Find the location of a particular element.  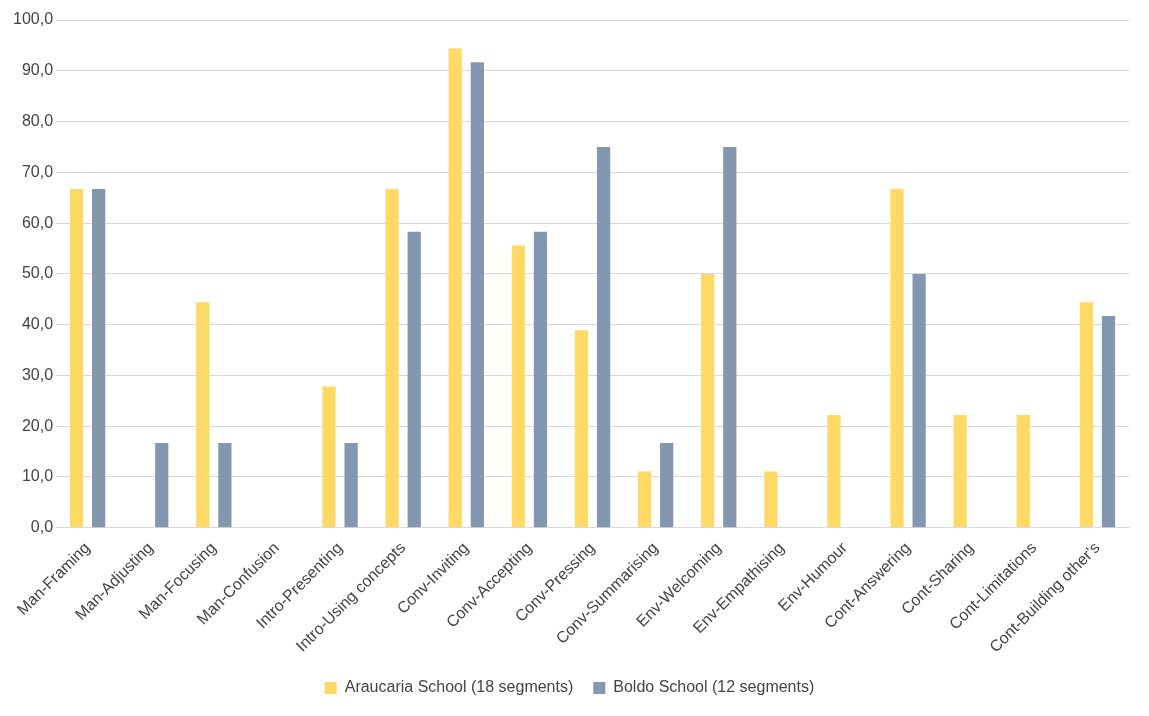

y-tick-label: 0,0 is located at coordinates (42, 527).